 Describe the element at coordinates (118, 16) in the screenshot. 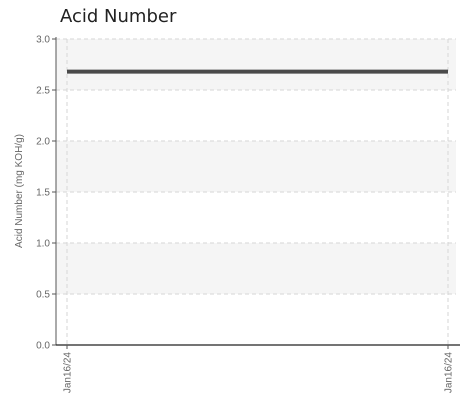

I see `chart-title: Acid Number` at that location.